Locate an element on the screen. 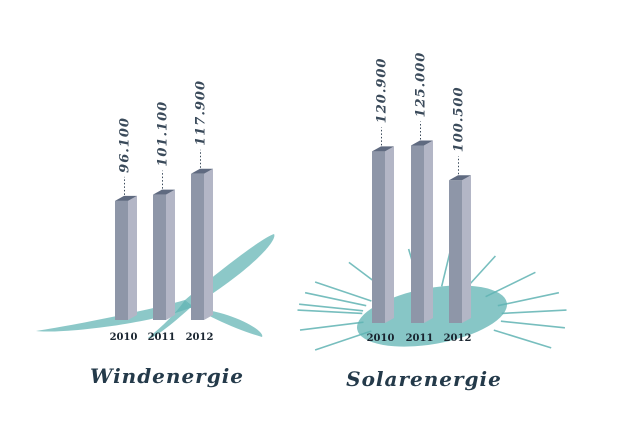 The image size is (630, 432). value-label: 125.000 is located at coordinates (421, 85).